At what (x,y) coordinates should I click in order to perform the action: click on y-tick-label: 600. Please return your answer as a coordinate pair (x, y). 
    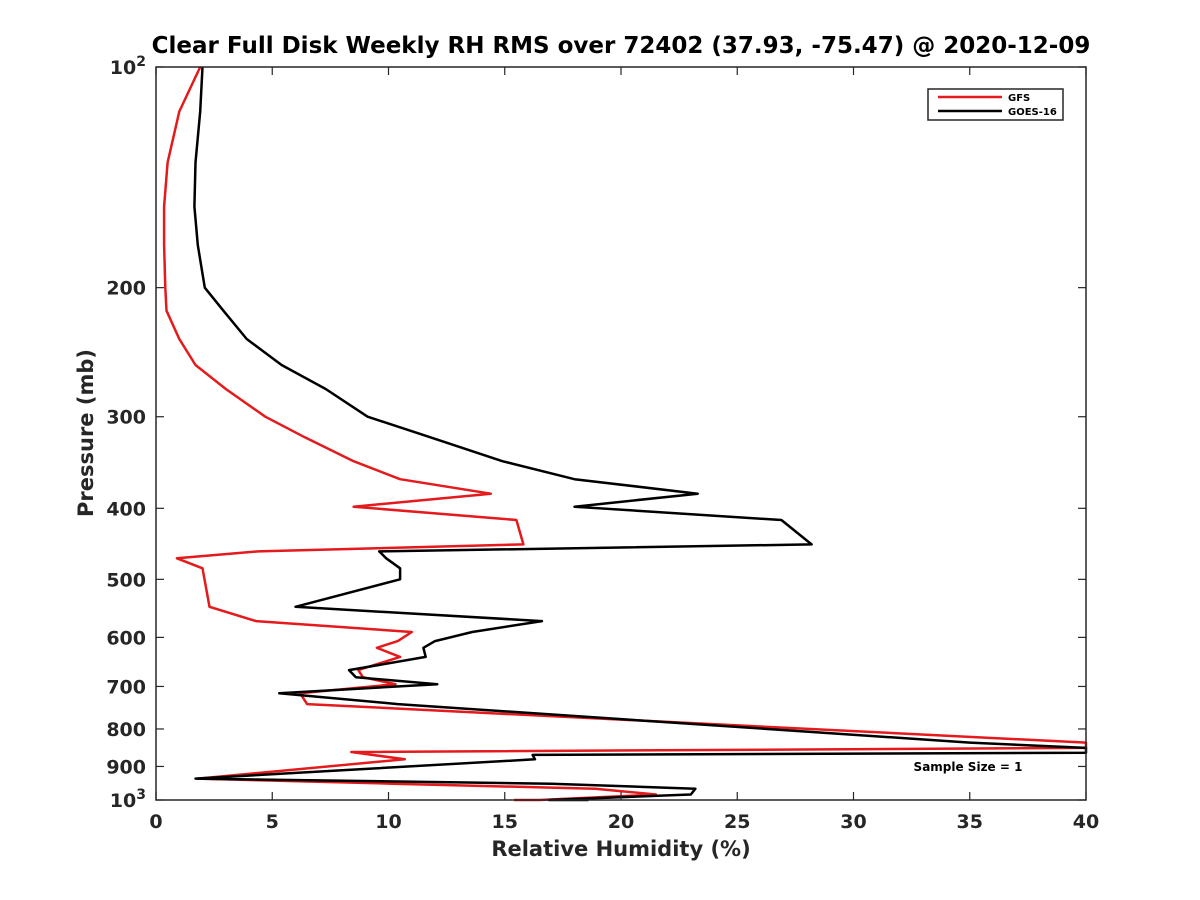
    Looking at the image, I should click on (126, 638).